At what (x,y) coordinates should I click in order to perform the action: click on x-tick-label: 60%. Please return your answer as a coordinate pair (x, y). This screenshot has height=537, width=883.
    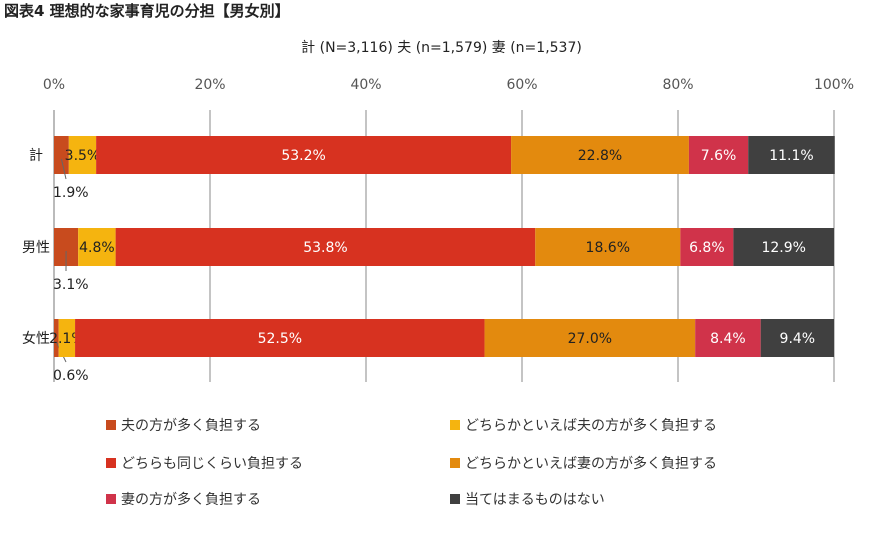
    Looking at the image, I should click on (521, 85).